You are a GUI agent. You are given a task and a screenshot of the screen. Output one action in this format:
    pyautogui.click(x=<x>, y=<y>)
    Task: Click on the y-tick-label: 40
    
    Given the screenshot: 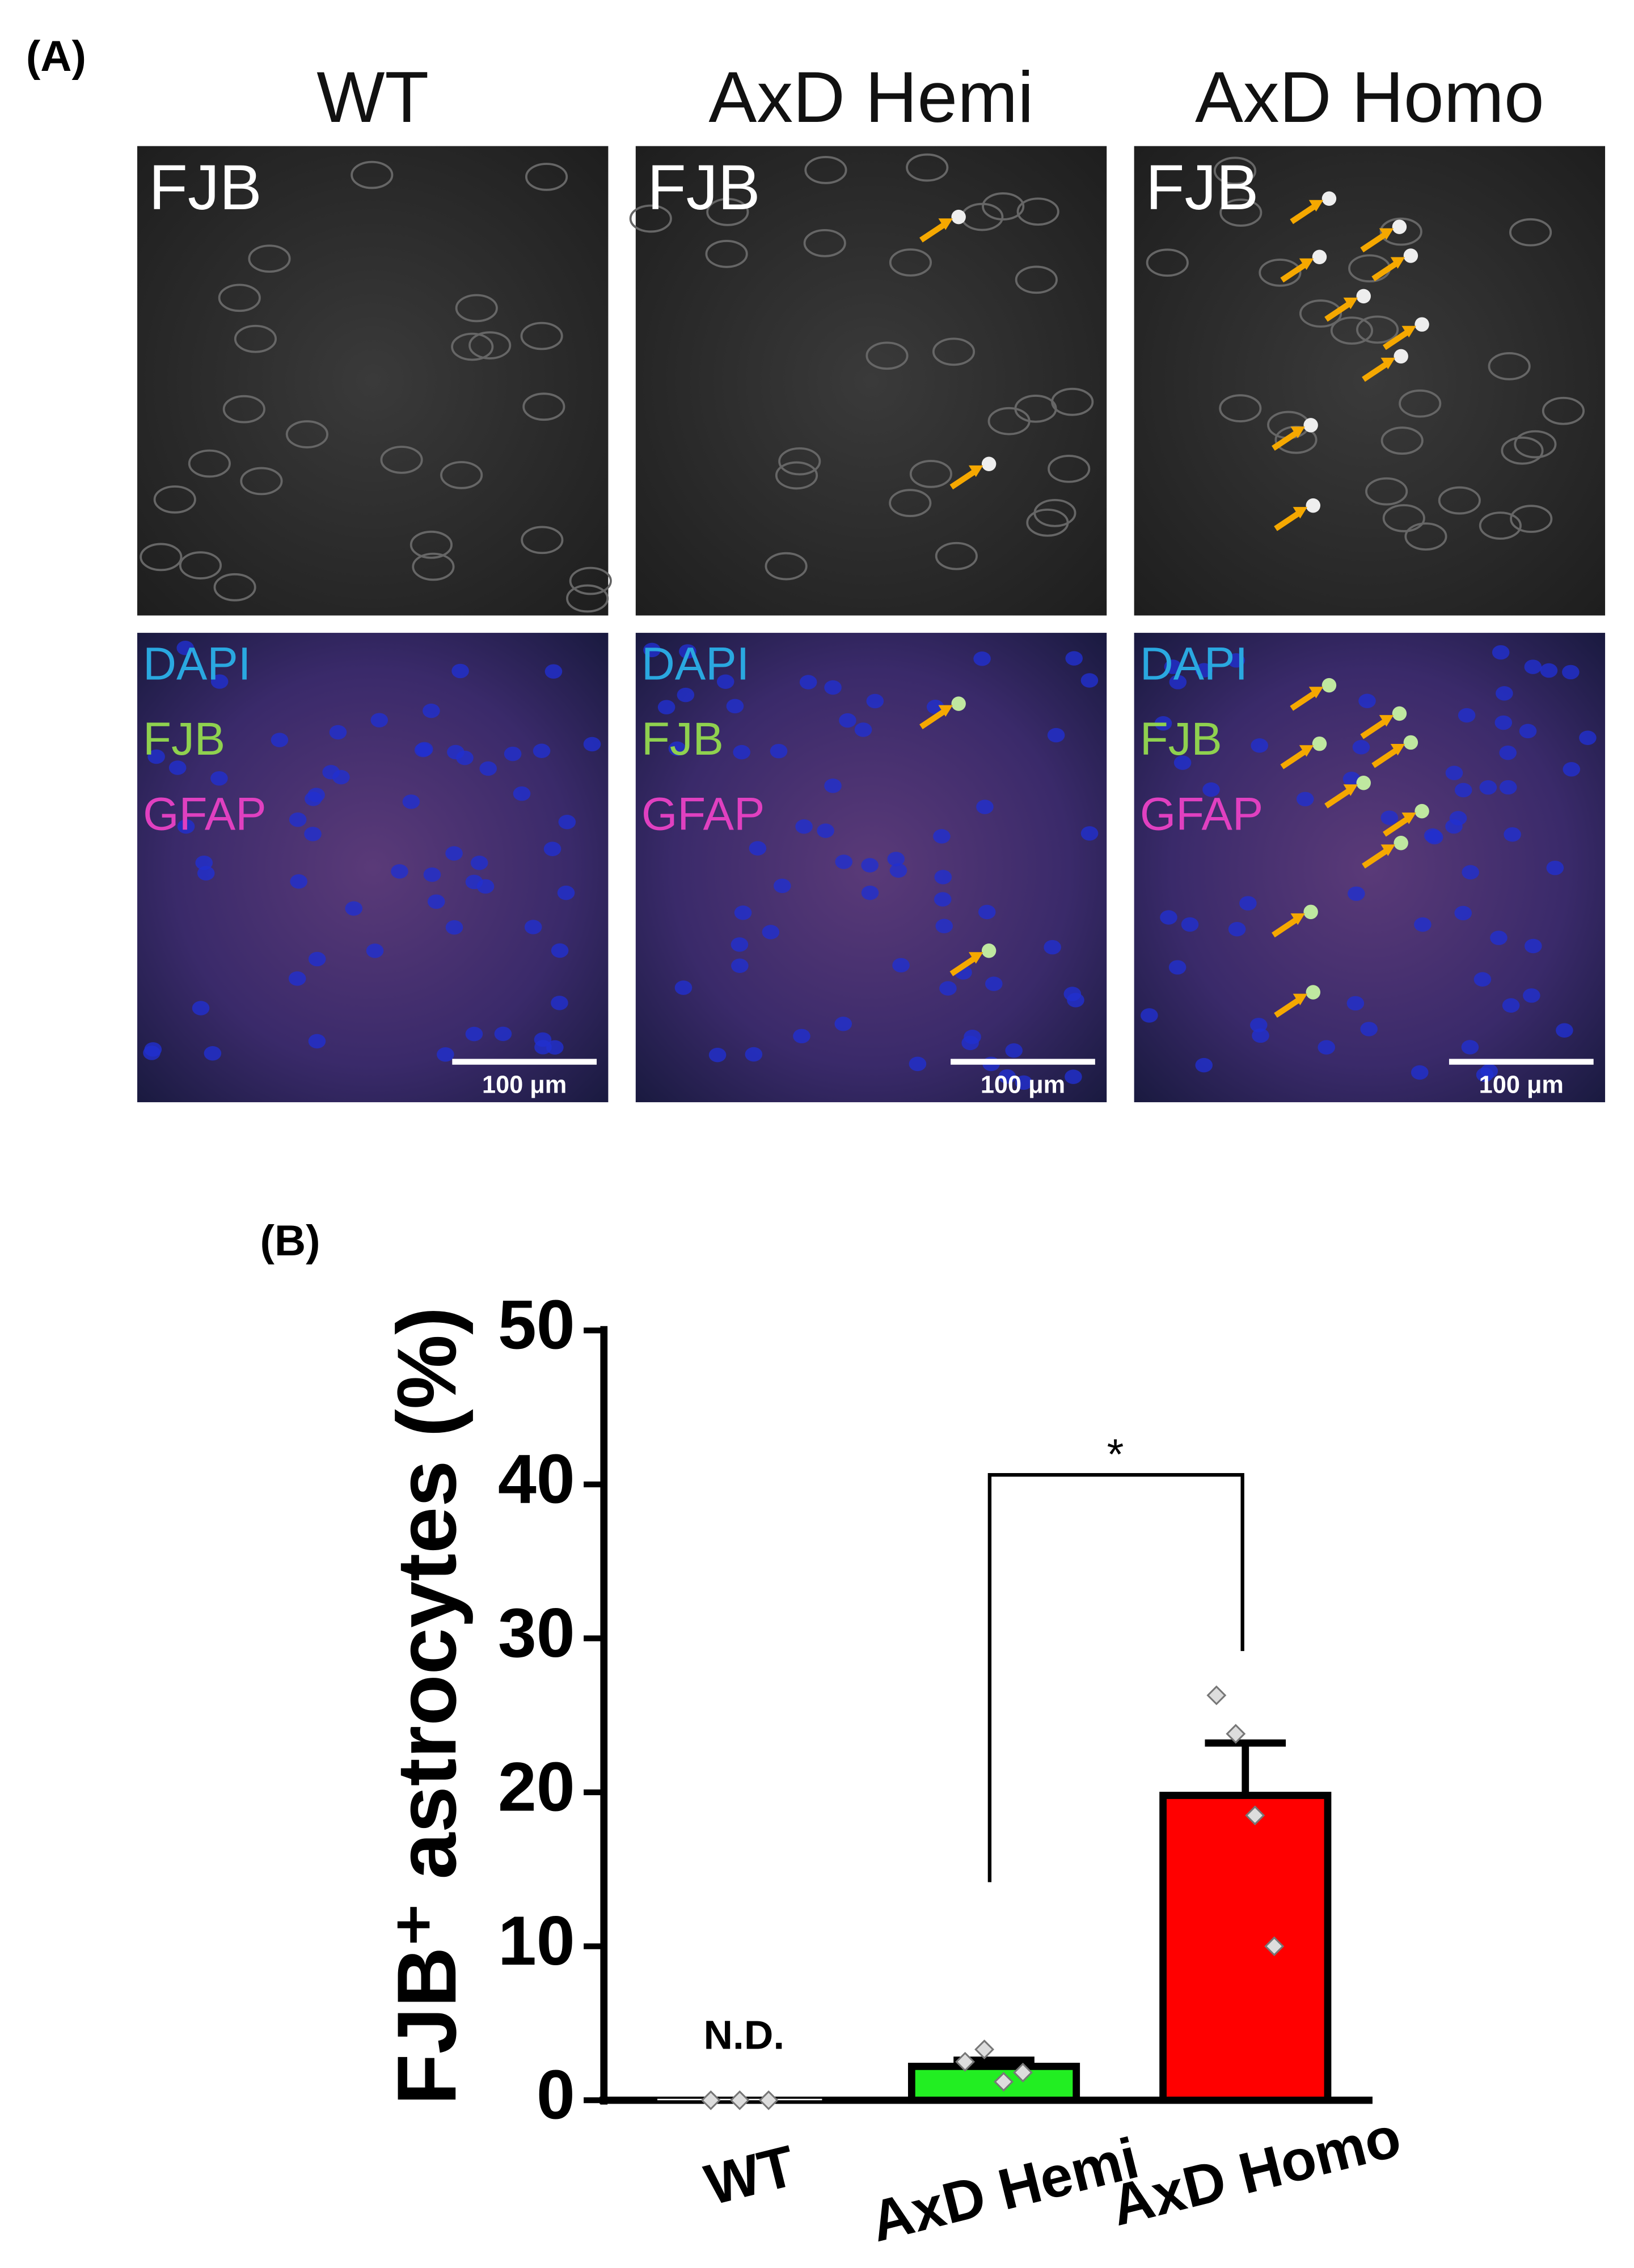 What is the action you would take?
    pyautogui.click(x=536, y=1478)
    